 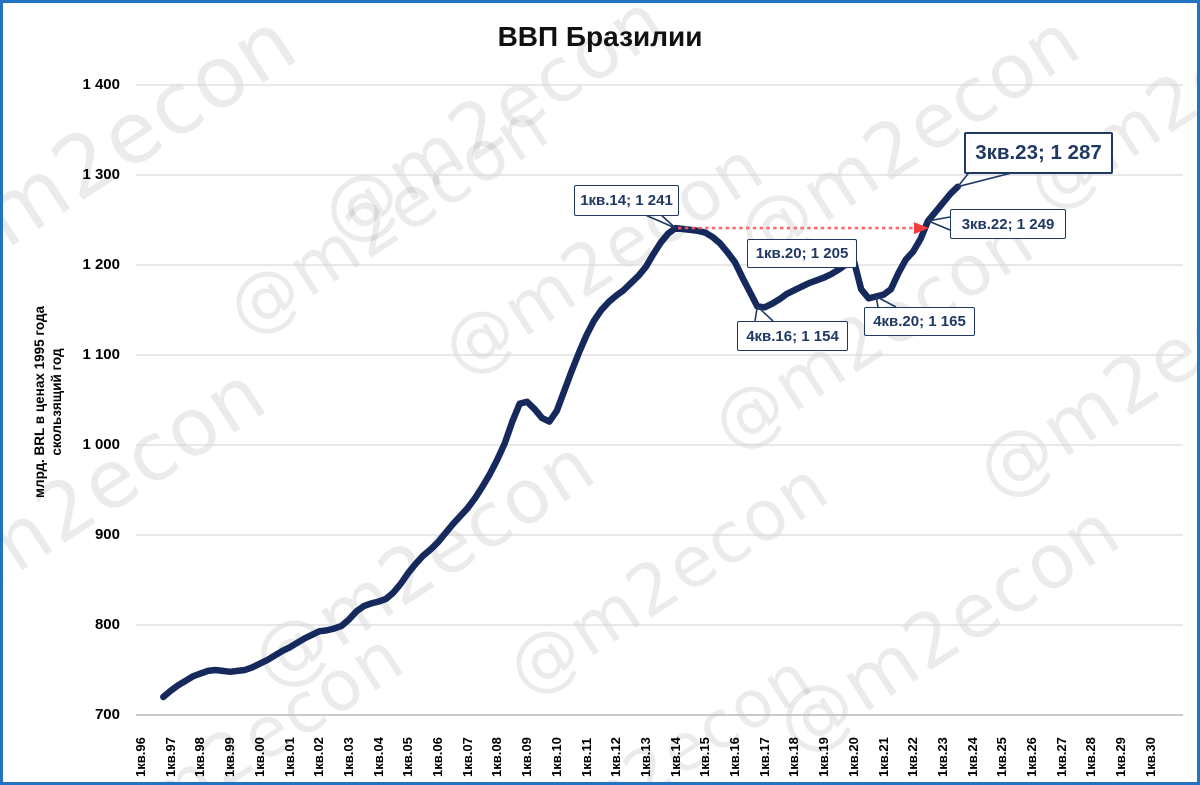 I want to click on data-callout-2: 1кв.20; 1 205, so click(x=802, y=253).